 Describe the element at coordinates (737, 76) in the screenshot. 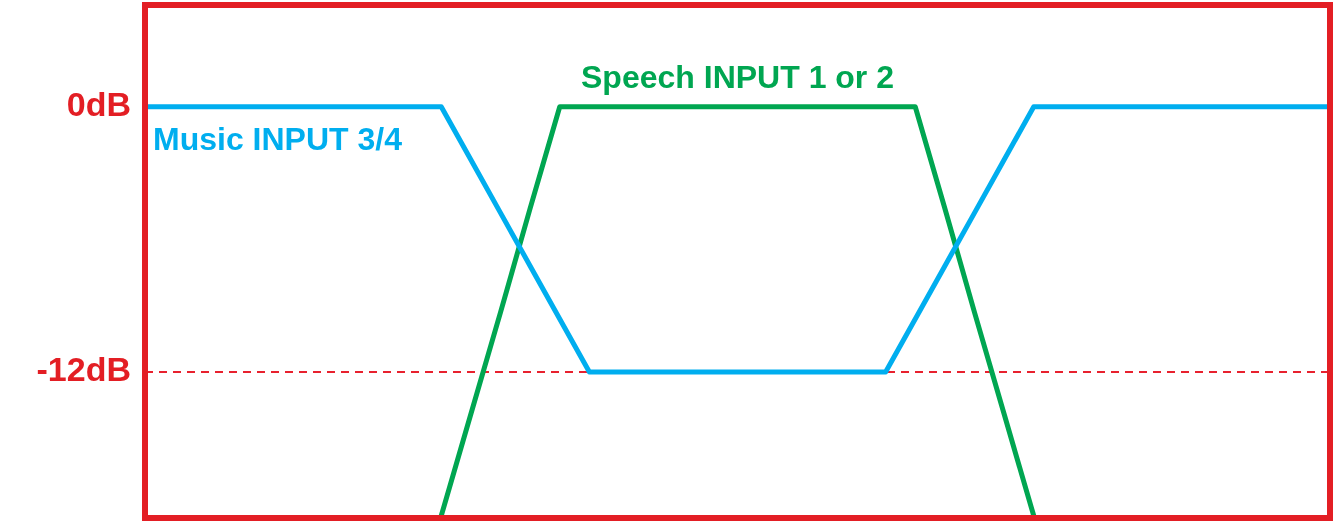

I see `series-label: Speech INPUT 1 or 2` at that location.